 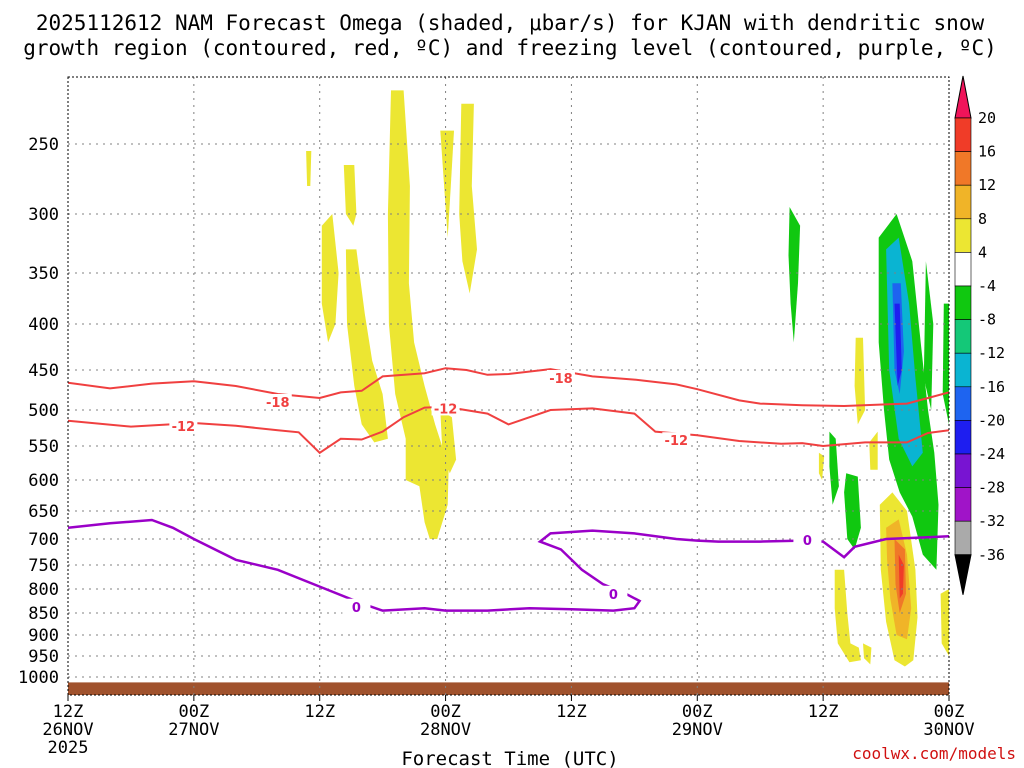 What do you see at coordinates (987, 152) in the screenshot?
I see `colorbar-label: 16` at bounding box center [987, 152].